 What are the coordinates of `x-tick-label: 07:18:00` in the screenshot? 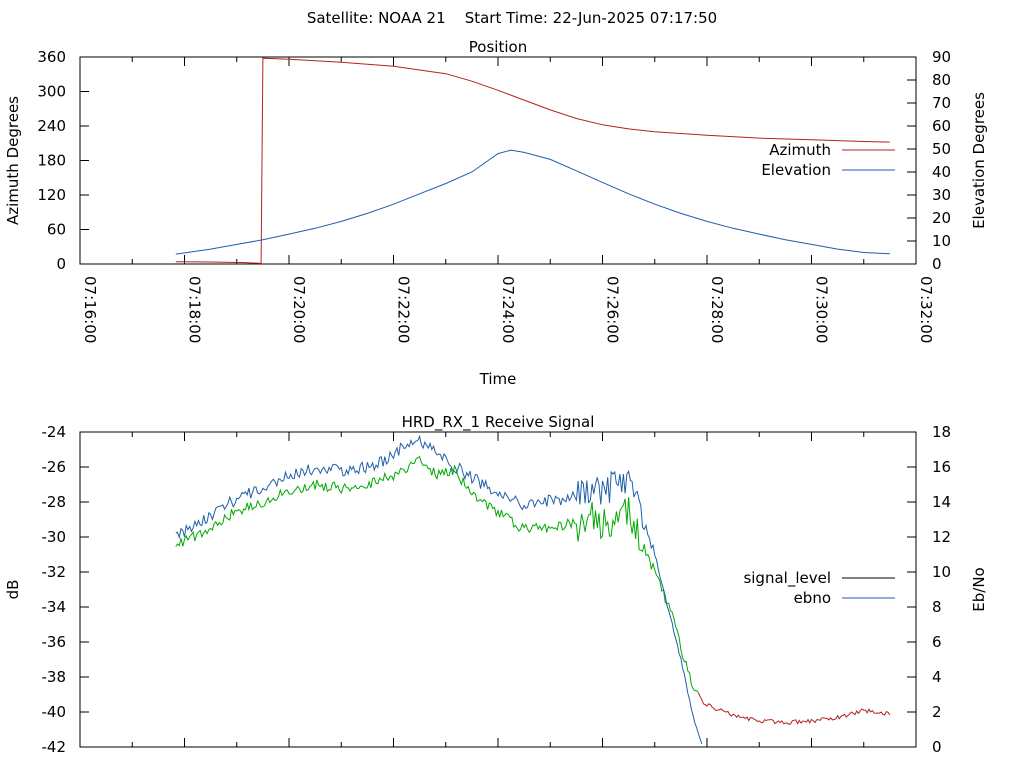 It's located at (195, 309).